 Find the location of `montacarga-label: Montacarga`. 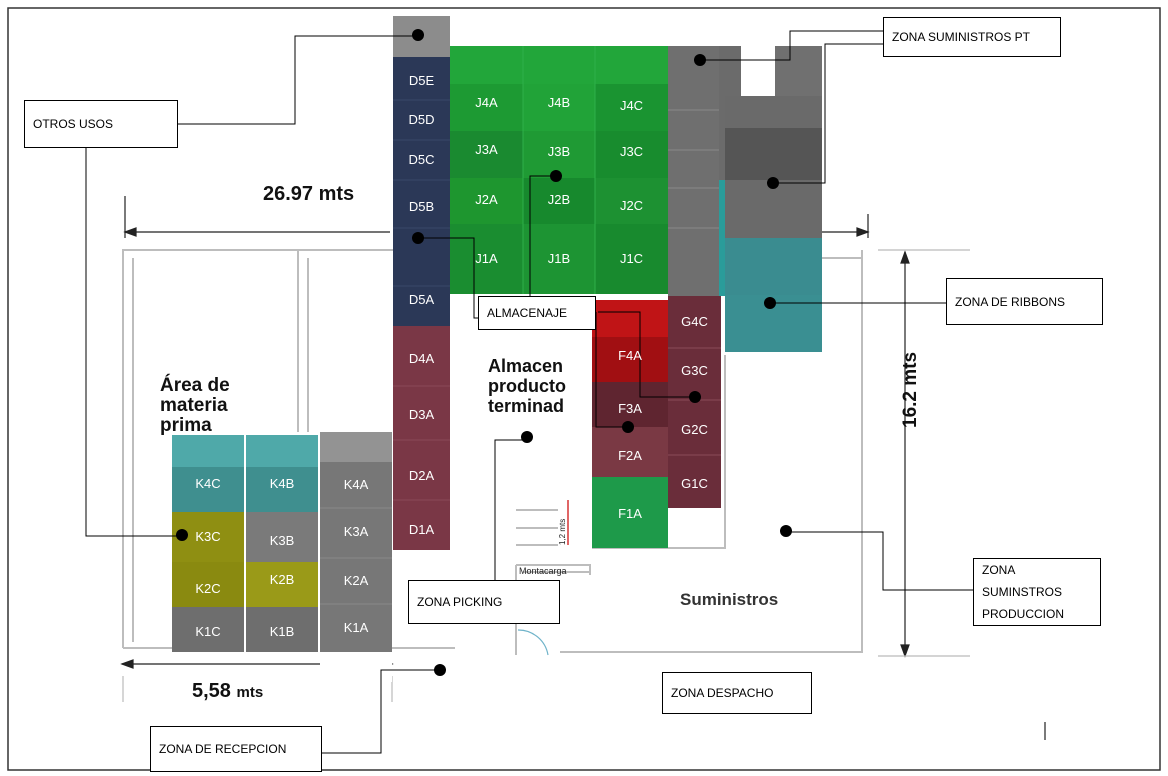

montacarga-label: Montacarga is located at coordinates (543, 571).